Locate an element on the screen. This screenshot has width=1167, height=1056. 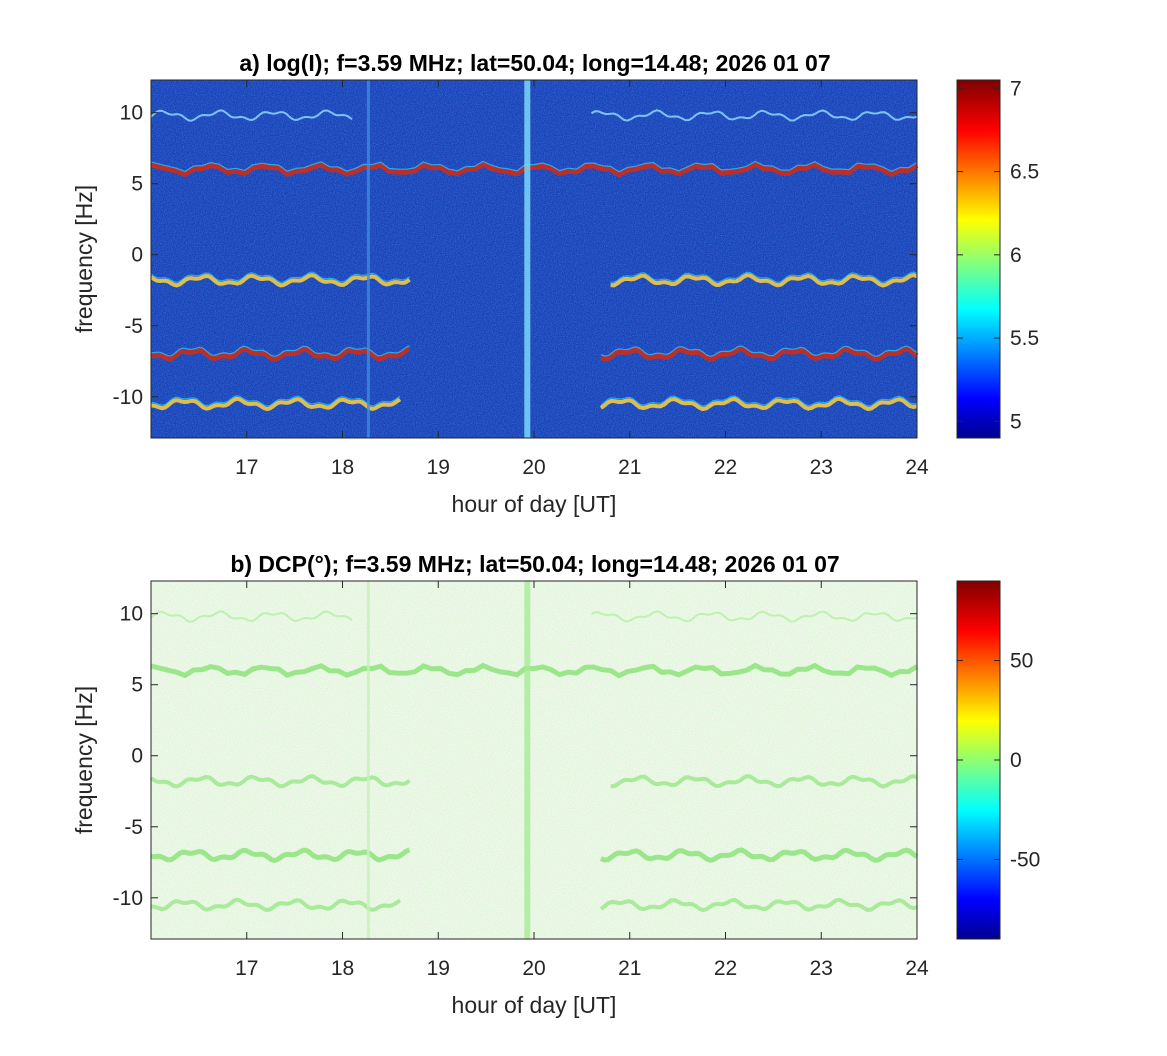
colorbar-ticks: -50 0 50 is located at coordinates (998, 760).